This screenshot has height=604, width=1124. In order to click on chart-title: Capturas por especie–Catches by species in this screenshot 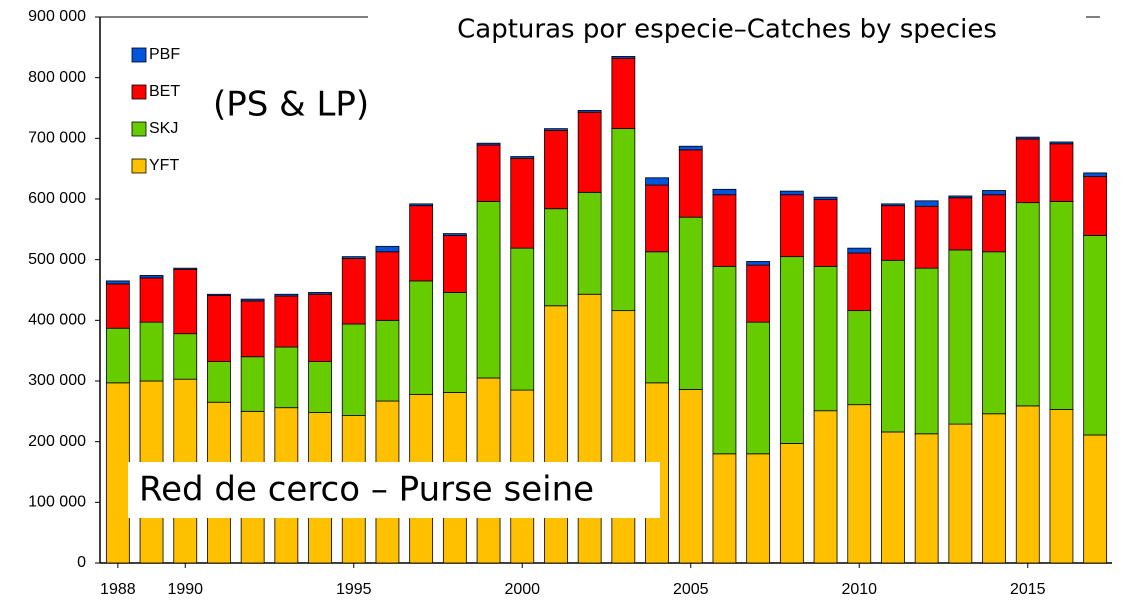, I will do `click(727, 30)`.